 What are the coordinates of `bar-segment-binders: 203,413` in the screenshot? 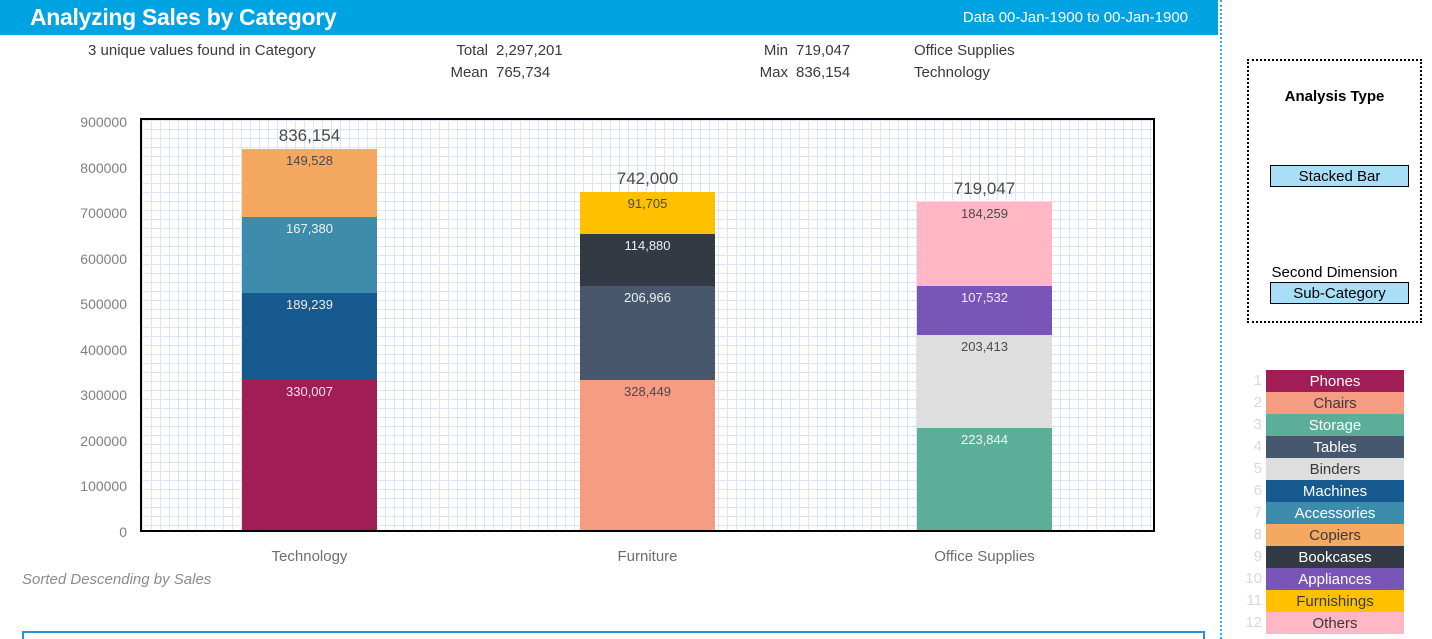 It's located at (984, 382).